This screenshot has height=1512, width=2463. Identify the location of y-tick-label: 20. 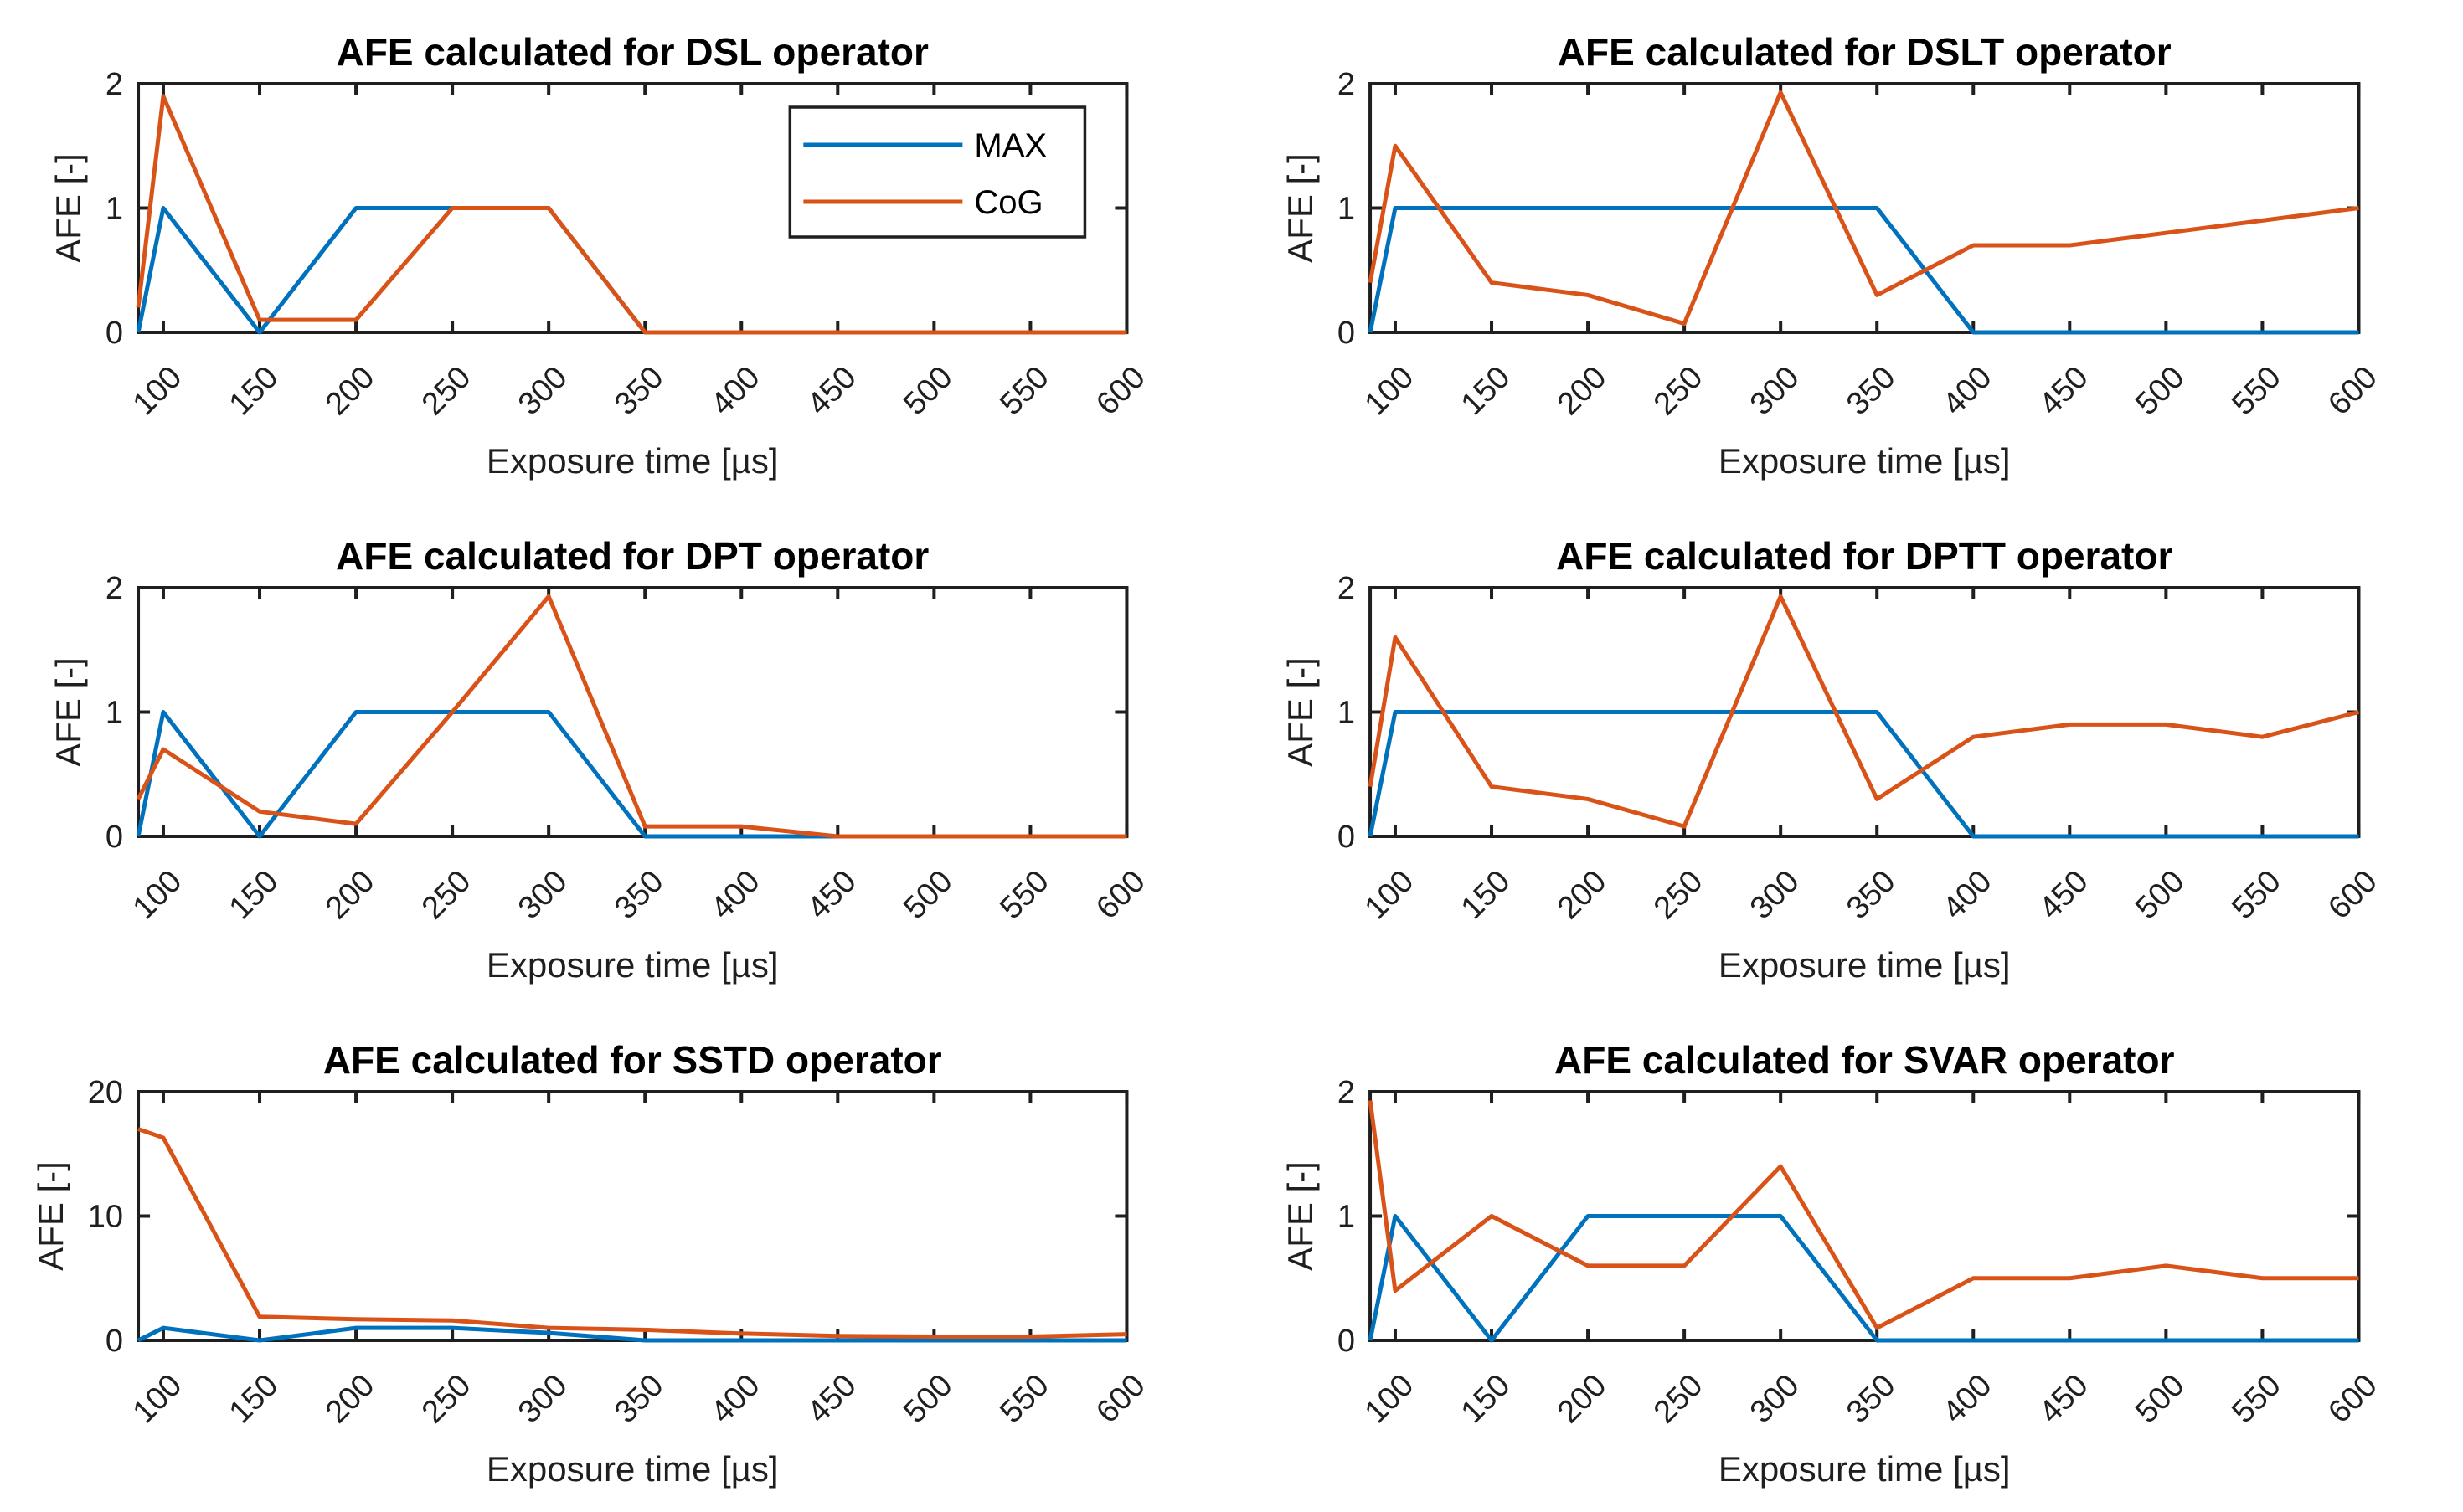
(106, 1092).